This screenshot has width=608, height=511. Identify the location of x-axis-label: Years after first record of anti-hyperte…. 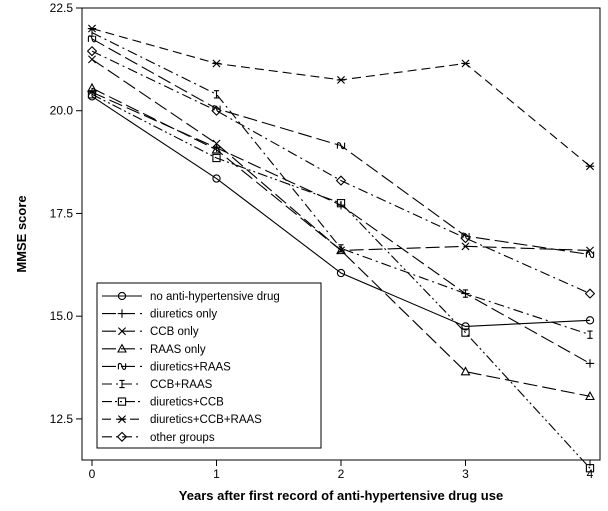
(341, 495).